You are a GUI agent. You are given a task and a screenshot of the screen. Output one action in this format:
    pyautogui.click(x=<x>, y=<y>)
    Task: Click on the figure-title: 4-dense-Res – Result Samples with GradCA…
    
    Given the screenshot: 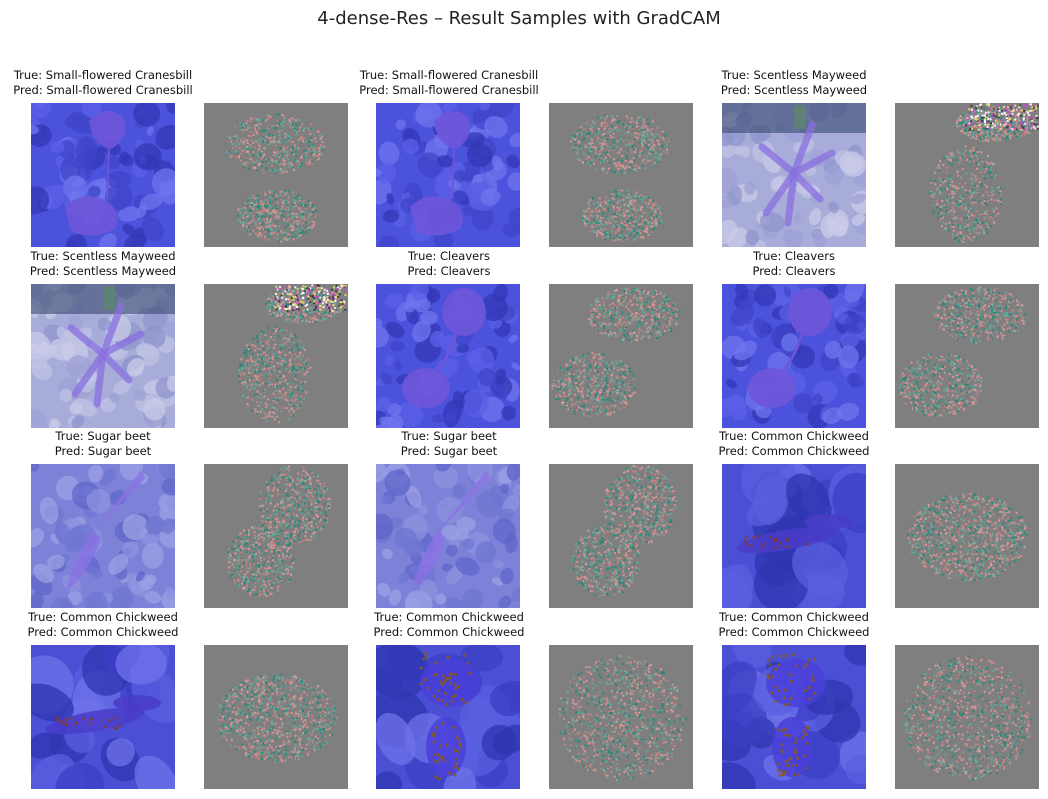 What is the action you would take?
    pyautogui.click(x=519, y=18)
    